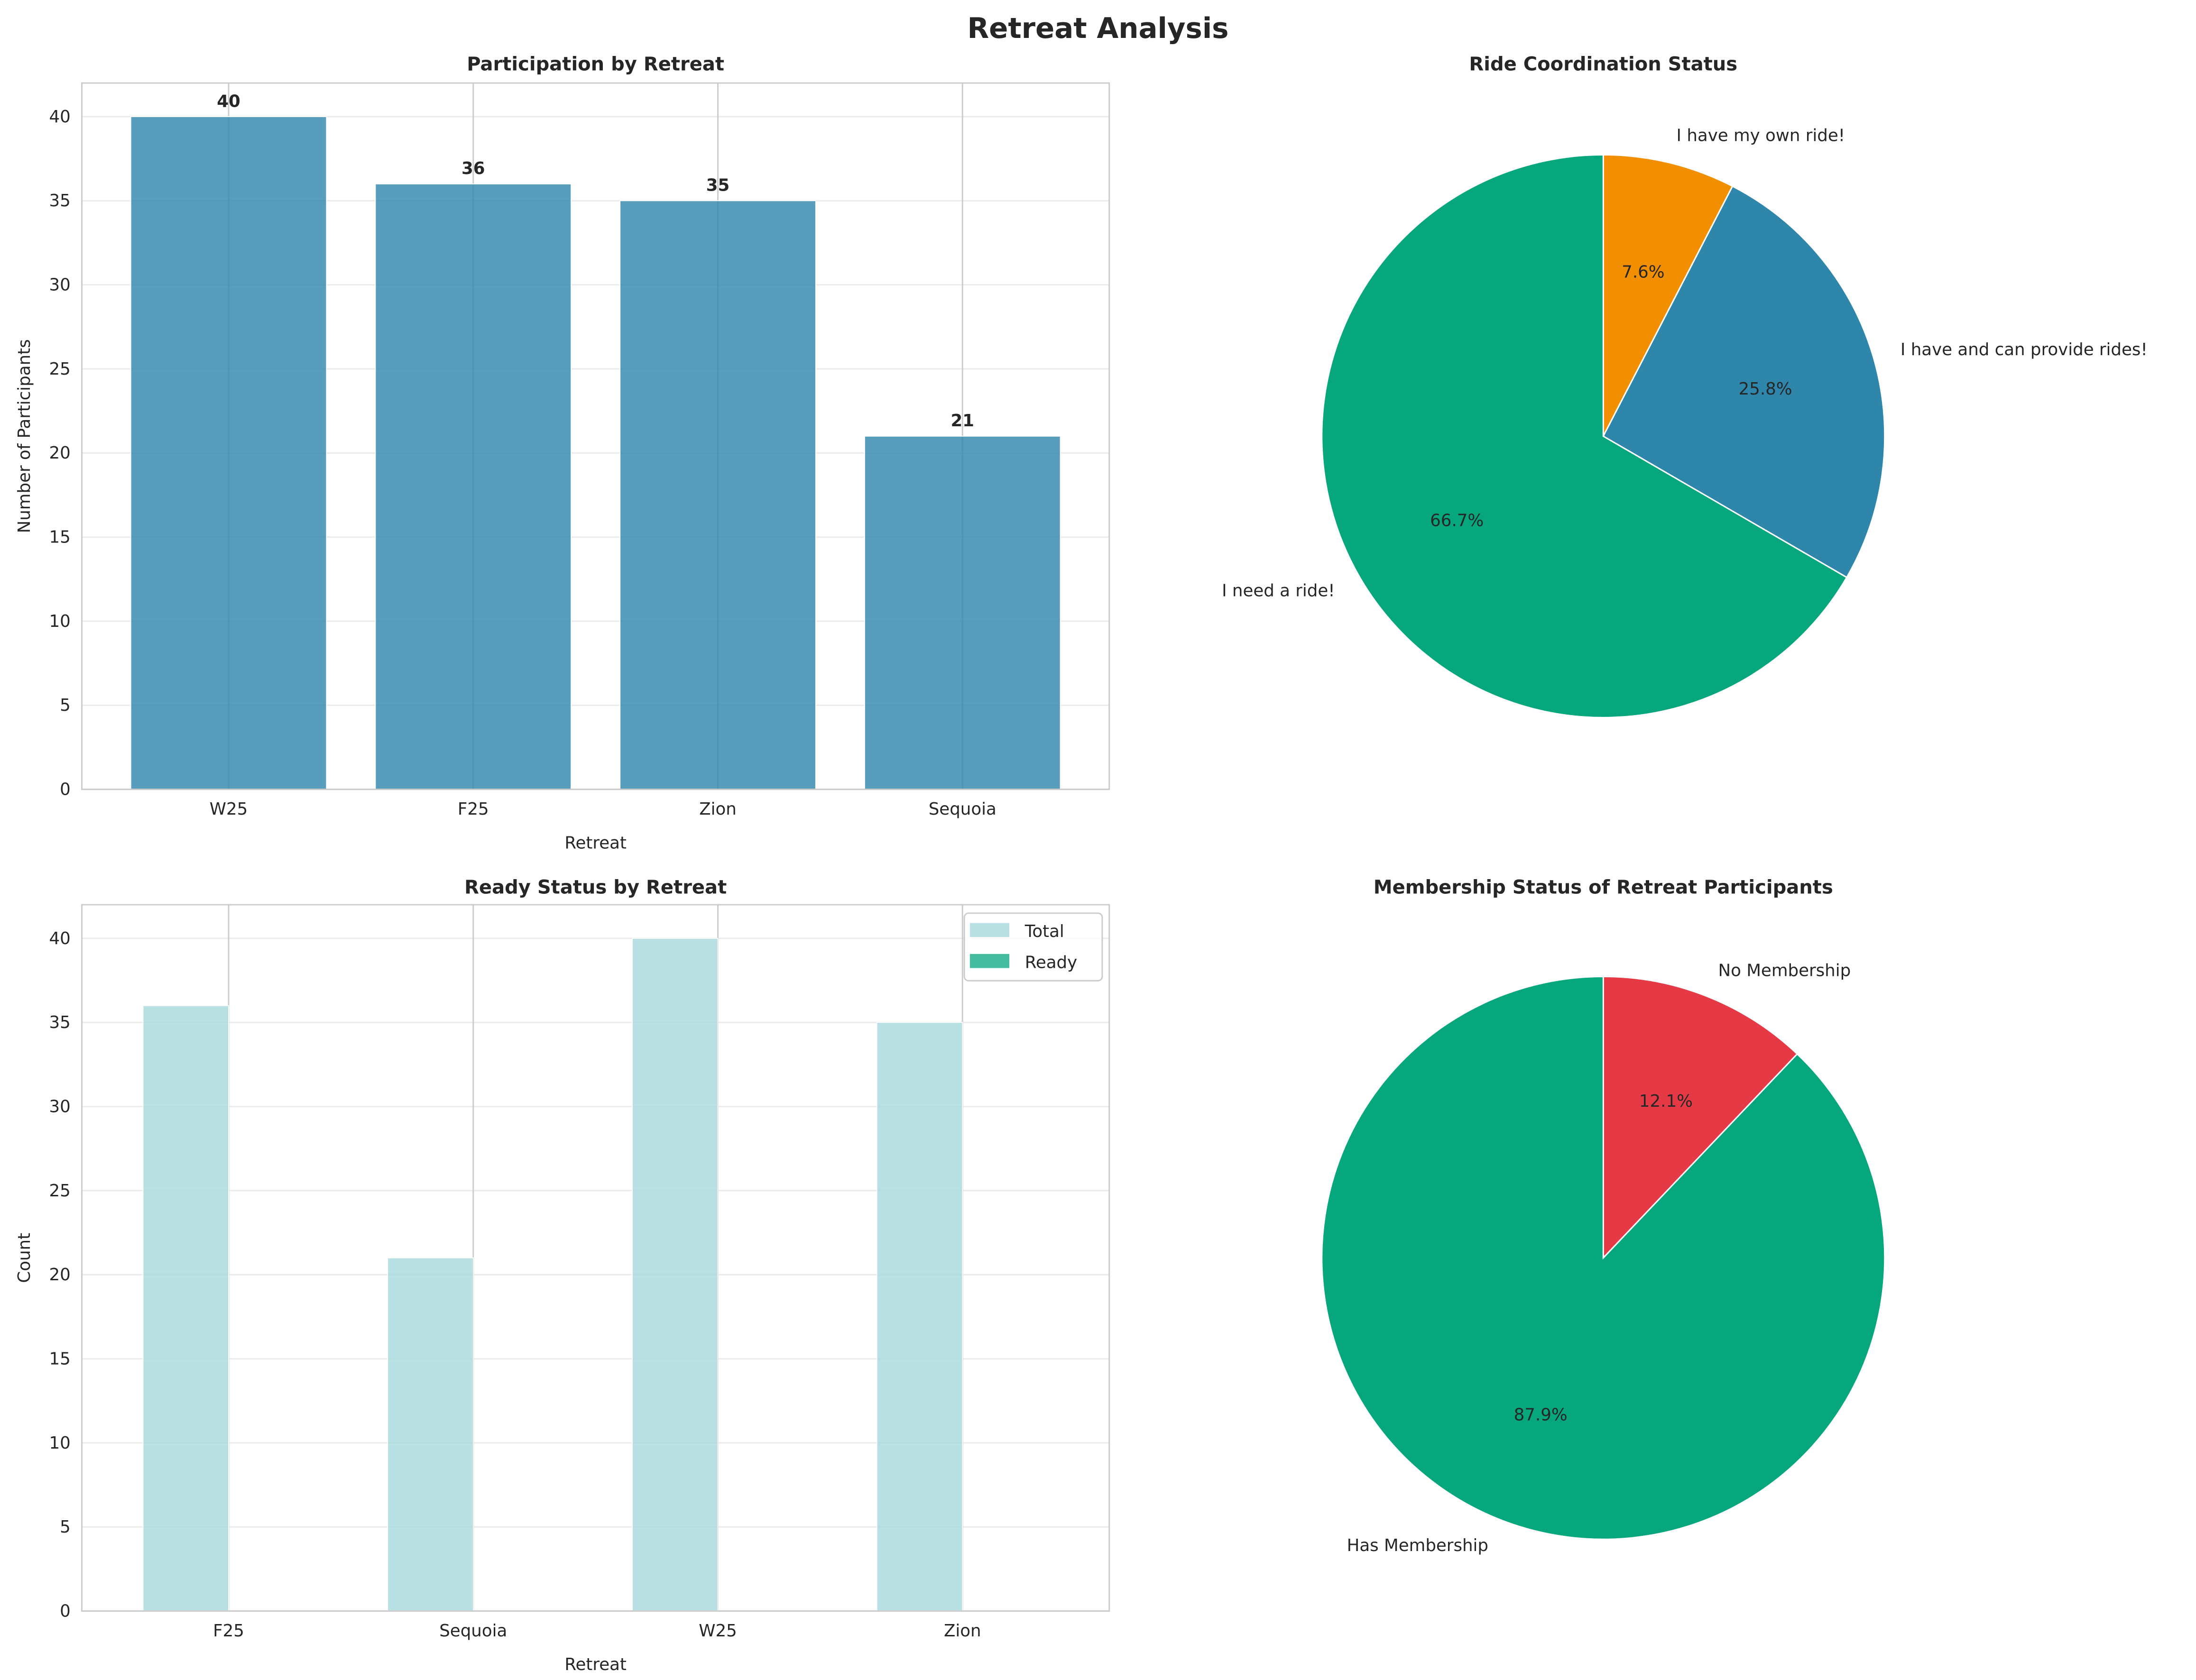  Describe the element at coordinates (24, 1258) in the screenshot. I see `y-axis-label: Count` at that location.